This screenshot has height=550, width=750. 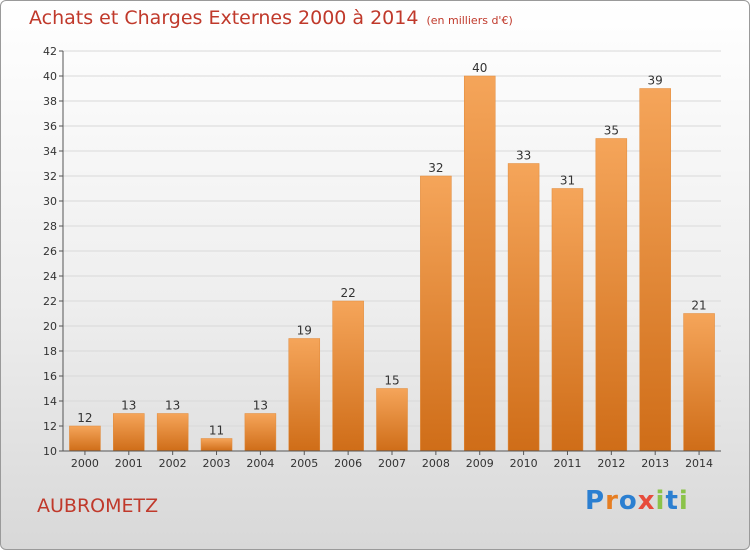 What do you see at coordinates (98, 506) in the screenshot?
I see `commune-name: AUBROMETZ` at bounding box center [98, 506].